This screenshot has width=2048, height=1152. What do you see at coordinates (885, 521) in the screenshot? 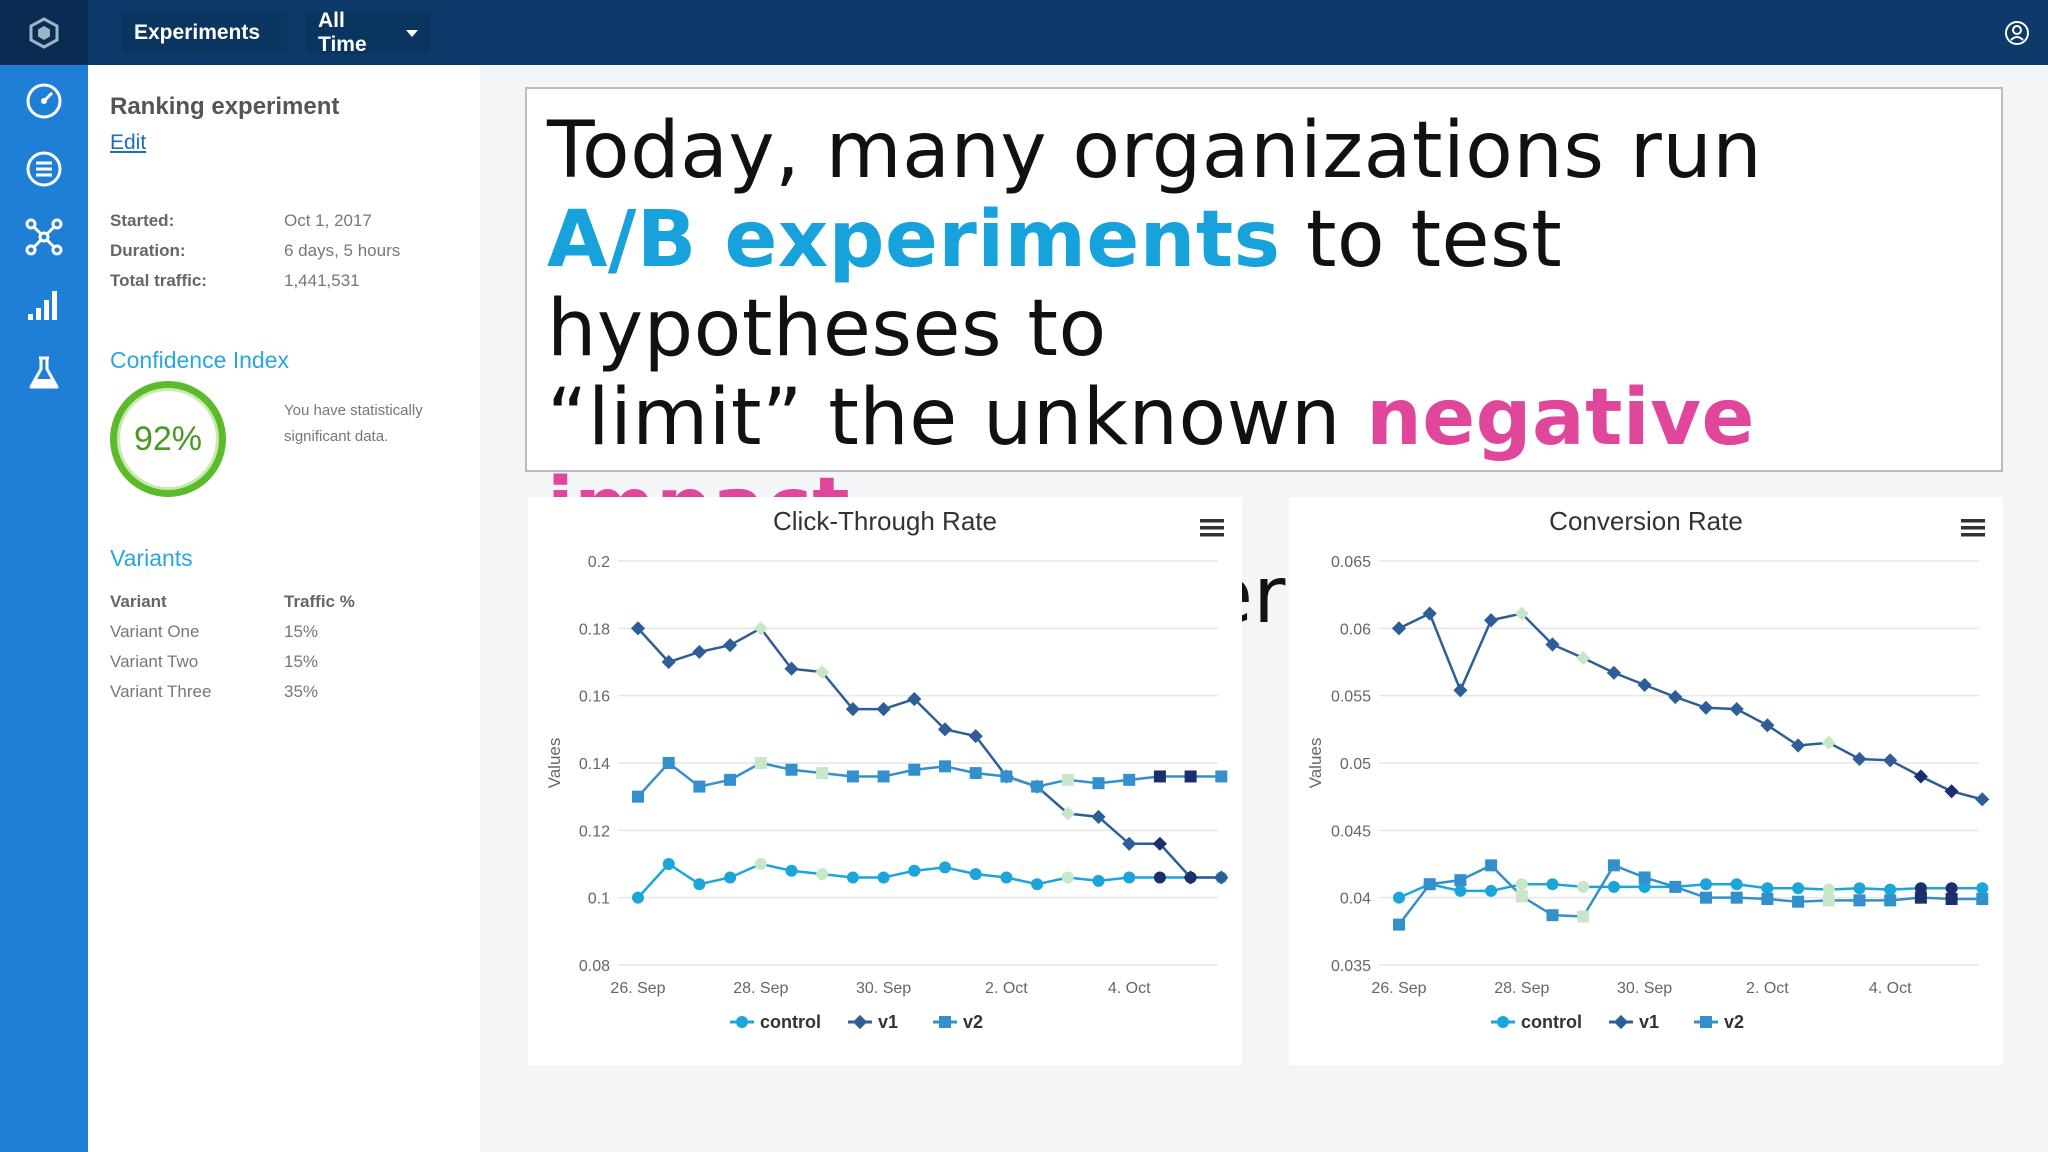
I see `chart-title: Click-Through Rate` at bounding box center [885, 521].